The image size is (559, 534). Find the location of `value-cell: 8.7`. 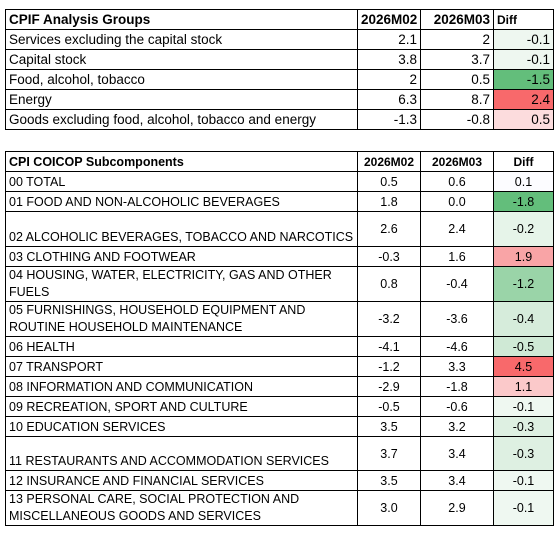

value-cell: 8.7 is located at coordinates (457, 99).